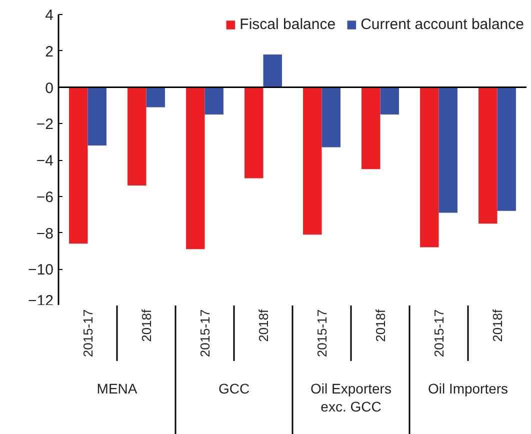 This screenshot has width=531, height=434. I want to click on legend-label: Fiscal balance, so click(288, 24).